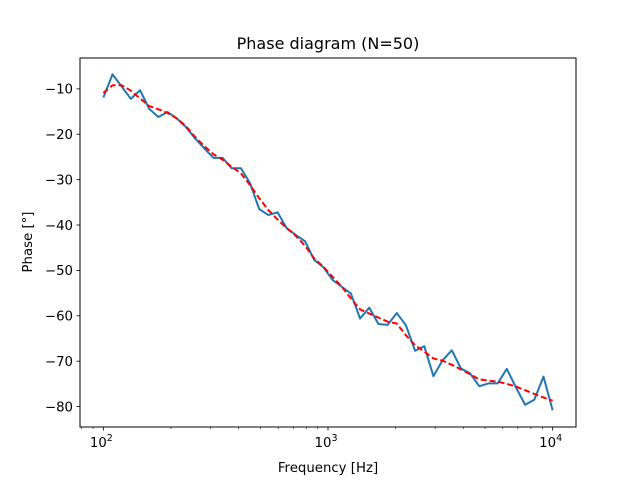  I want to click on y-axis-label: Phase [°], so click(28, 242).